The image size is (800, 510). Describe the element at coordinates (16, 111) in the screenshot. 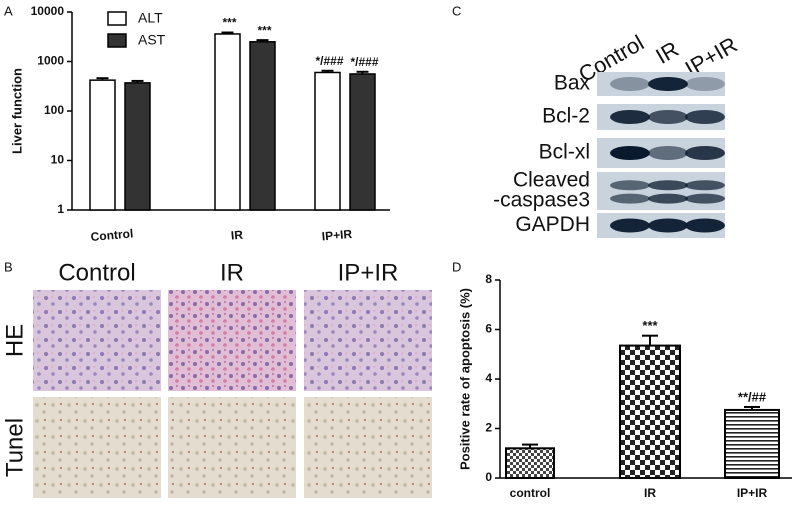

I see `y-axis-label: Liver function` at that location.